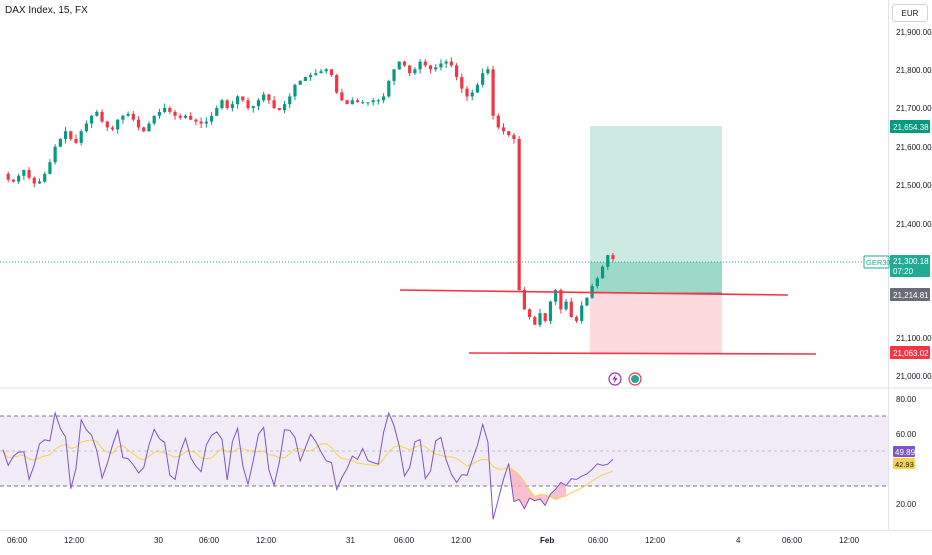 The height and width of the screenshot is (555, 932). I want to click on currency-selector: EUR, so click(910, 13).